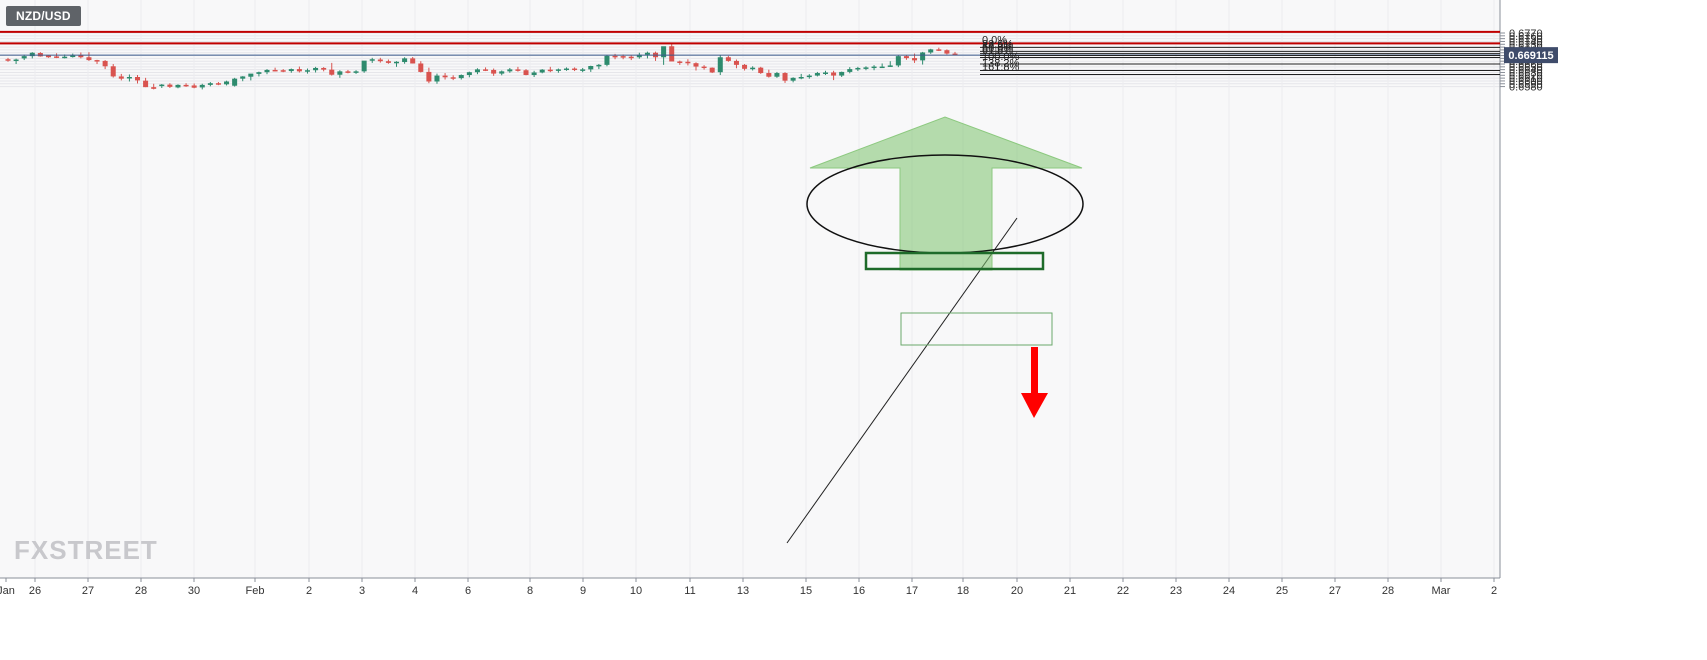 Image resolution: width=1707 pixels, height=660 pixels. Describe the element at coordinates (1001, 67) in the screenshot. I see `fib-label: 161.8%` at that location.